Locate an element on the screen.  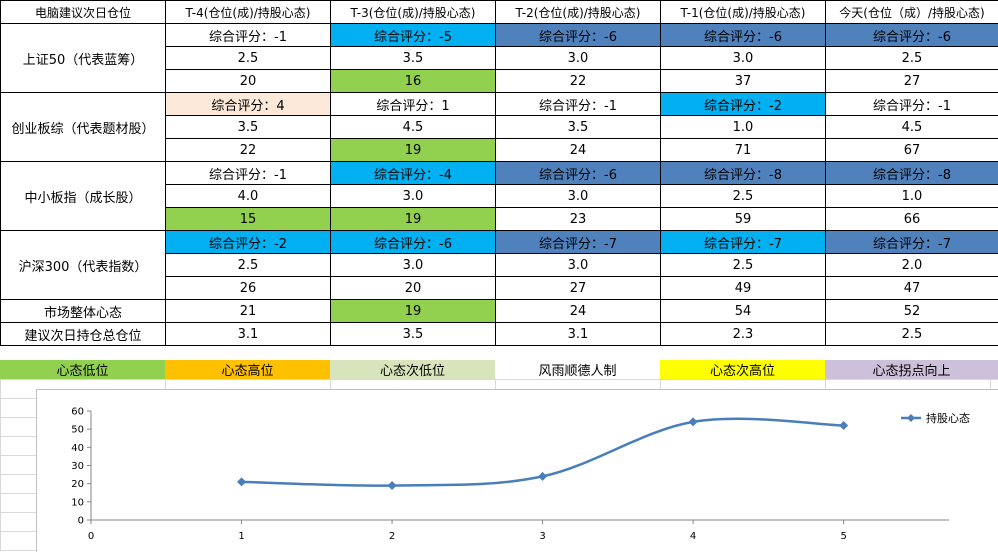
legend-item: 心态次高位 is located at coordinates (742, 369).